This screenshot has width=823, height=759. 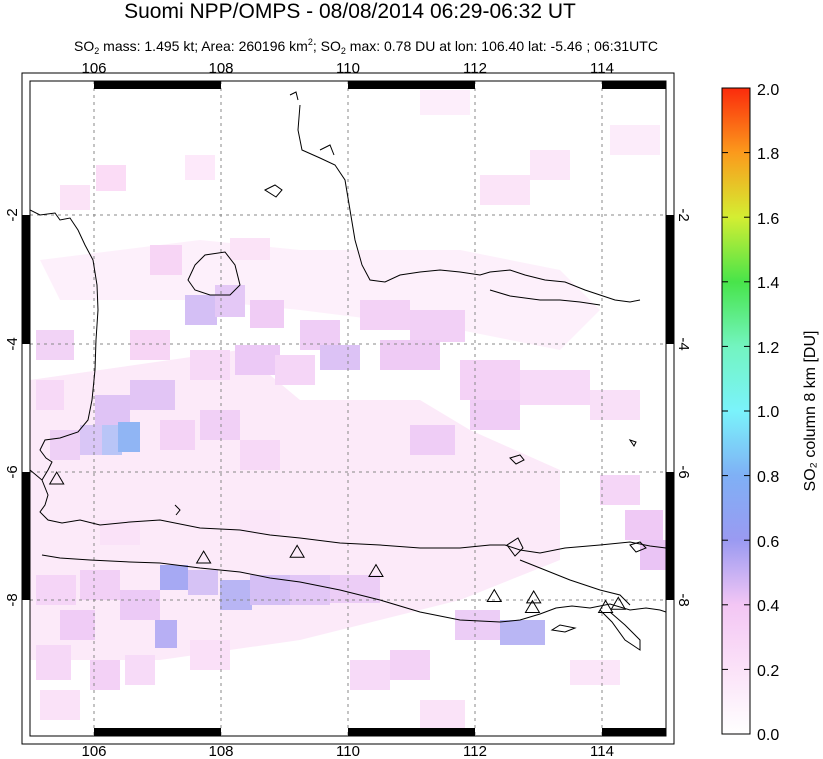 I want to click on lat-tick-right: -2, so click(x=683, y=214).